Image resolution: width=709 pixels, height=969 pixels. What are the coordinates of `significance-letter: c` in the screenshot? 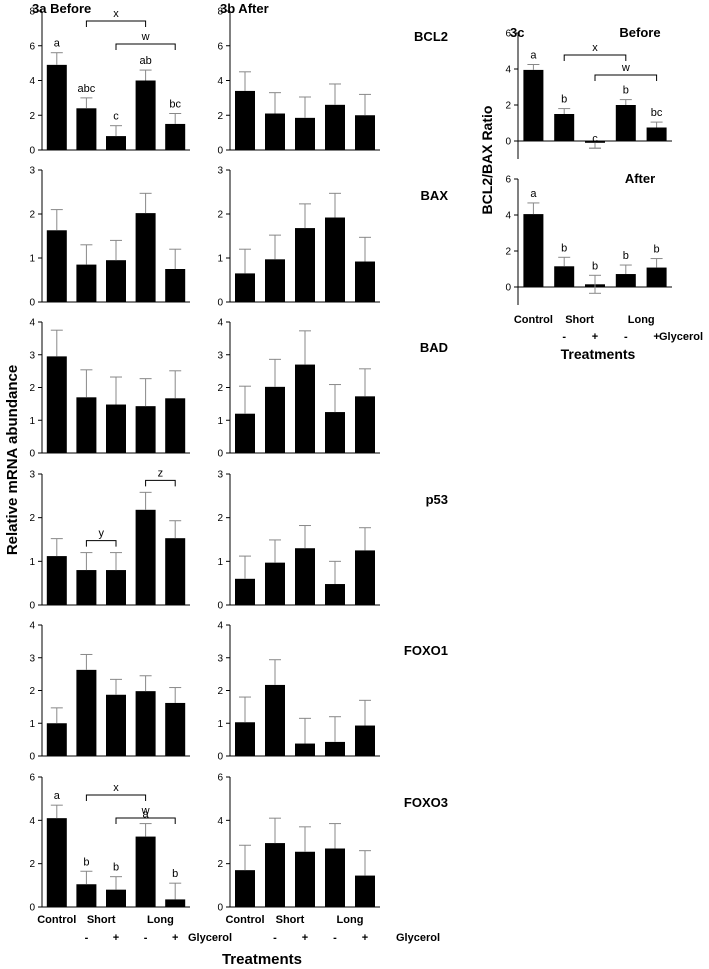 It's located at (595, 139).